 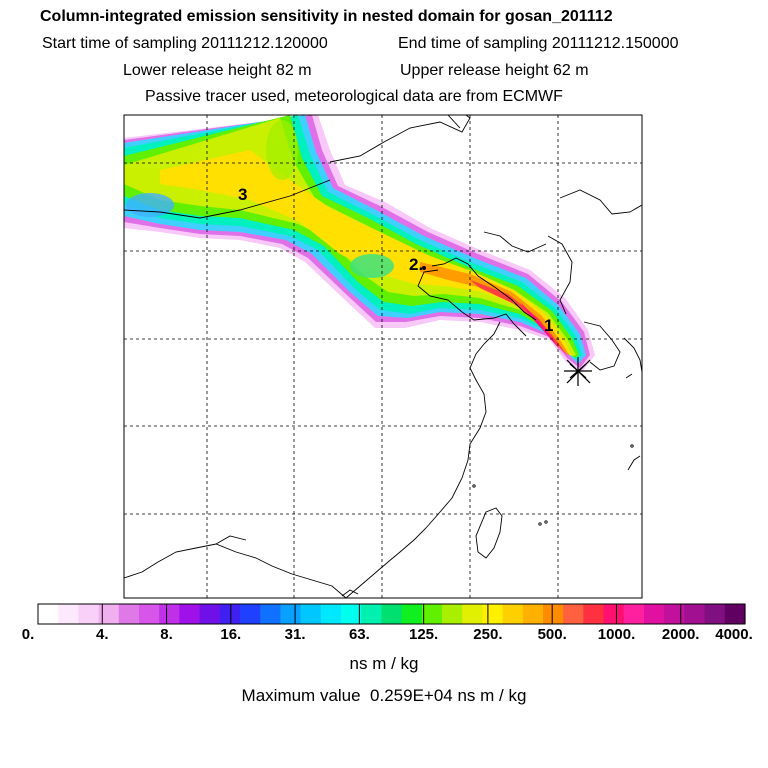 I want to click on colorbar-tick-label: 2000., so click(x=680, y=634).